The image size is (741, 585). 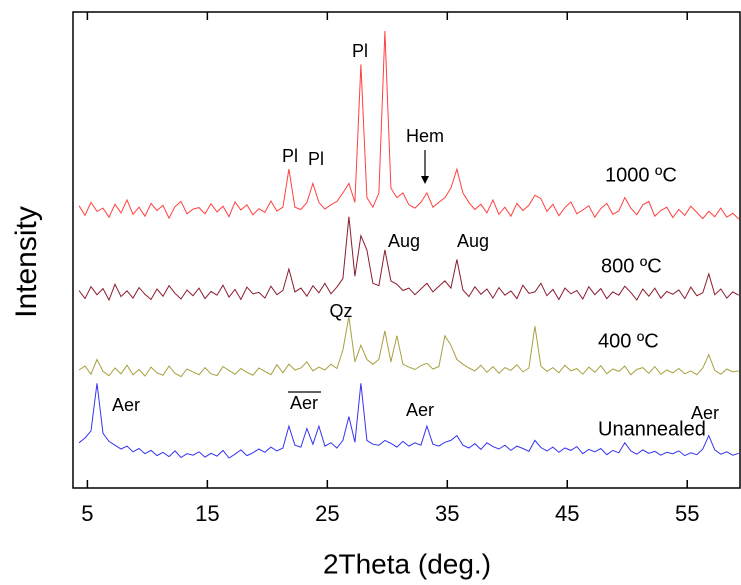 What do you see at coordinates (631, 266) in the screenshot?
I see `series-label: 800 ºC` at bounding box center [631, 266].